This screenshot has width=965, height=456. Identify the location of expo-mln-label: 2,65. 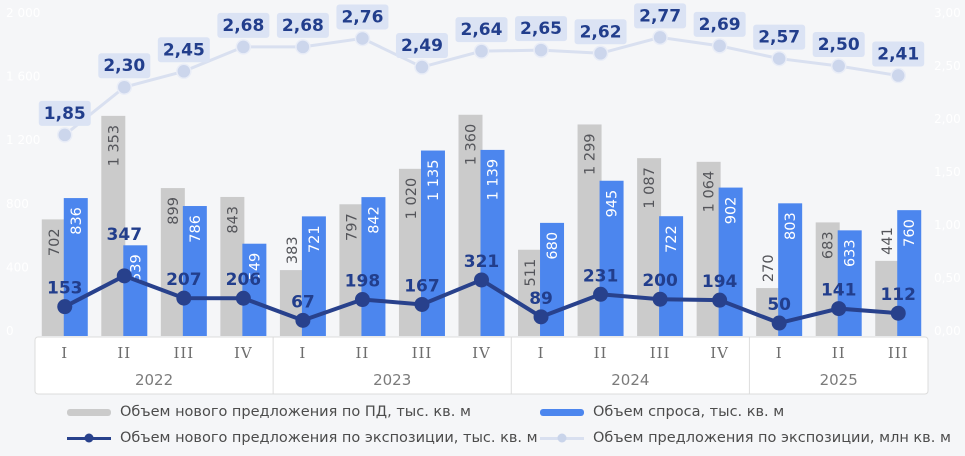
(541, 29).